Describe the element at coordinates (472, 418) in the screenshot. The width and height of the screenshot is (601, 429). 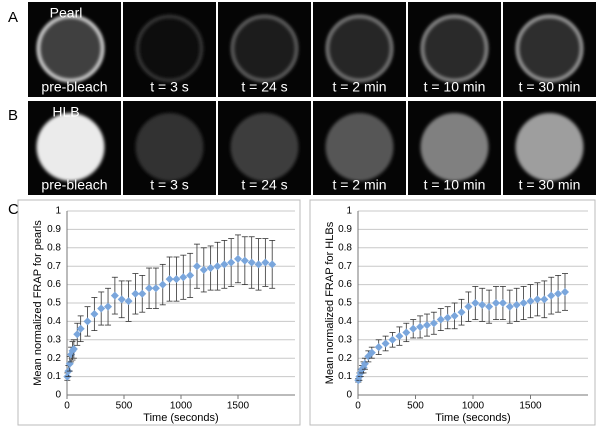
I see `x-axis-label: Time (seconds)` at that location.